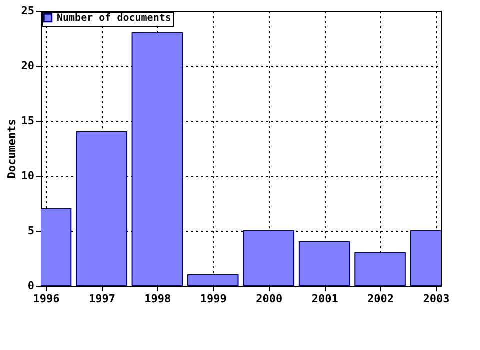 The height and width of the screenshot is (350, 480). What do you see at coordinates (46, 299) in the screenshot?
I see `x-tick-label: 1996` at bounding box center [46, 299].